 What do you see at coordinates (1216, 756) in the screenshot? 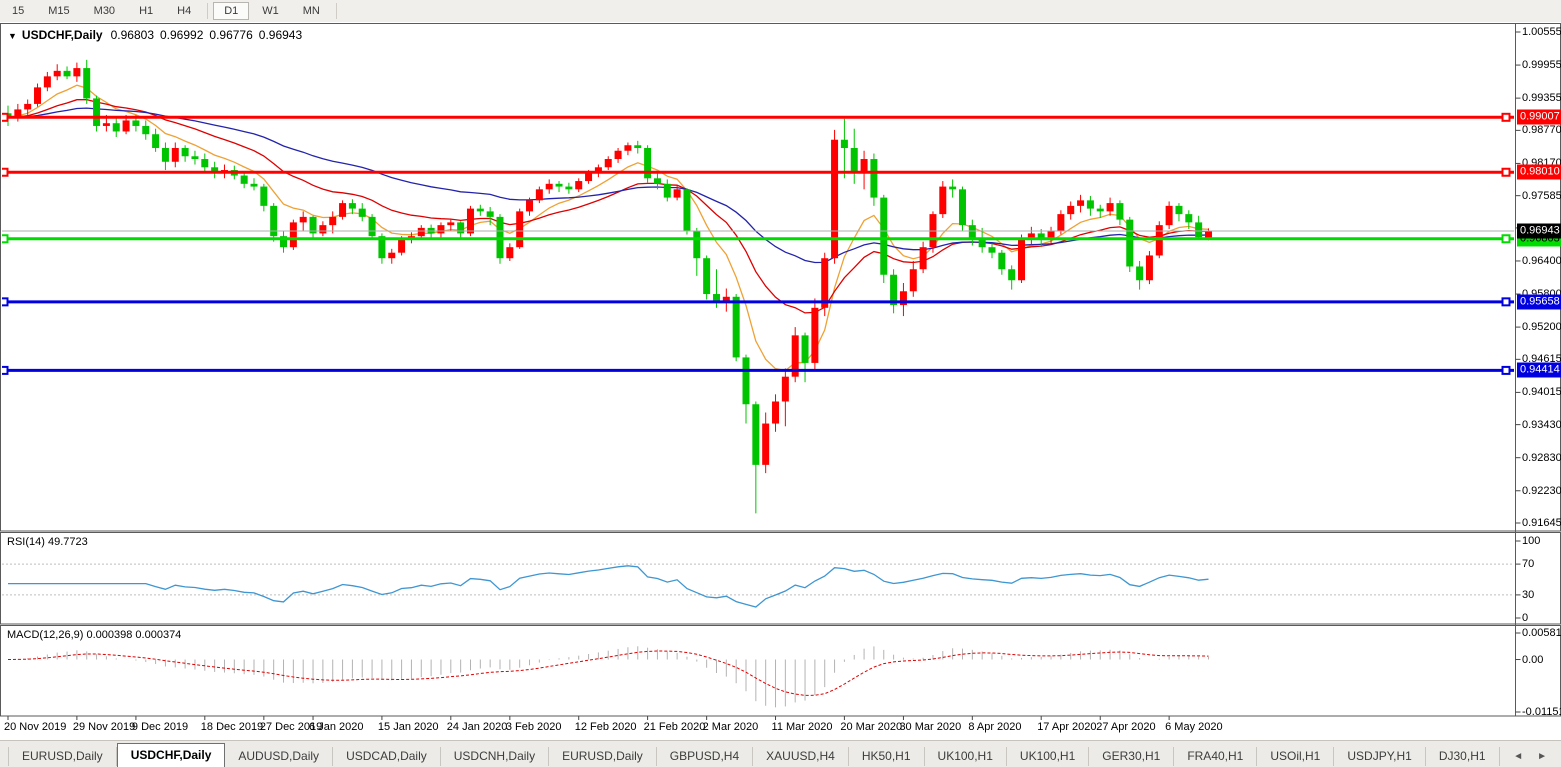
I see `chart-tab-fra40-h1: FRA40,H1` at bounding box center [1216, 756].